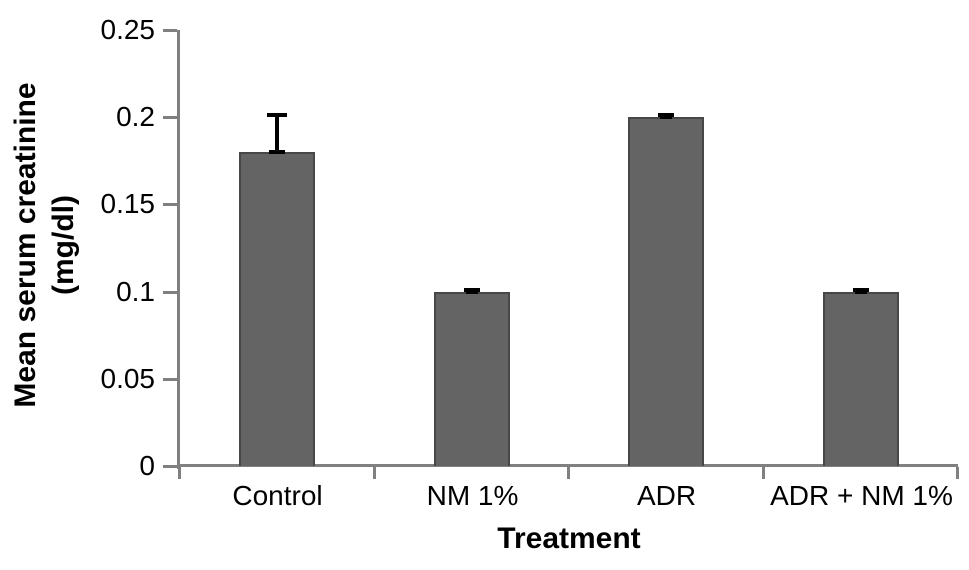  Describe the element at coordinates (861, 379) in the screenshot. I see `bar-adr-nm-1-` at that location.